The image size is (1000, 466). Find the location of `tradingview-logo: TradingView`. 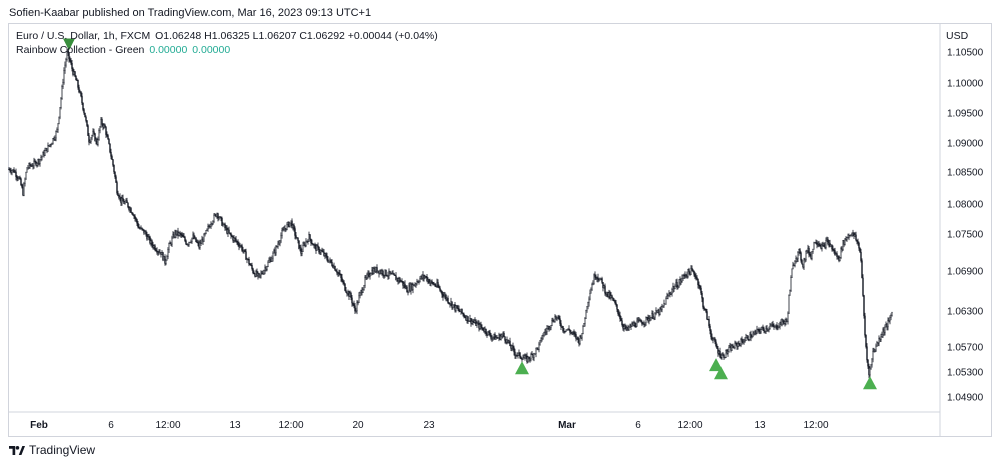

tradingview-logo: TradingView is located at coordinates (52, 450).